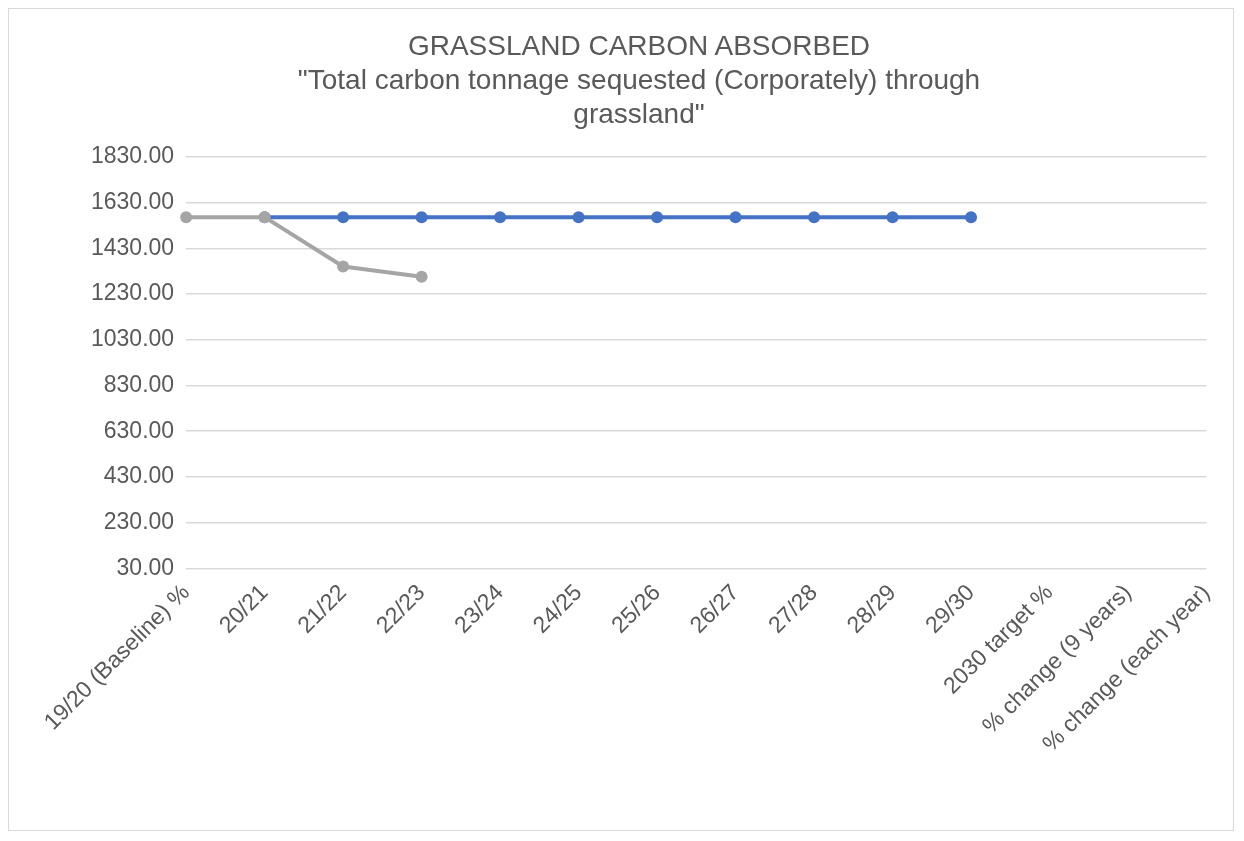 Image resolution: width=1244 pixels, height=841 pixels. Describe the element at coordinates (139, 475) in the screenshot. I see `y-tick-label: 430.00` at that location.